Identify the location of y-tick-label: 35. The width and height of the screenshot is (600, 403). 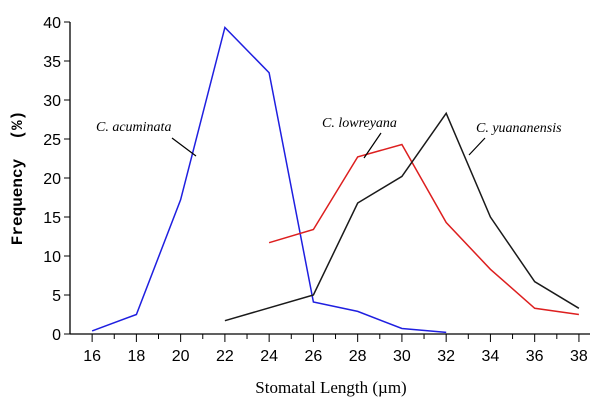
(52, 62).